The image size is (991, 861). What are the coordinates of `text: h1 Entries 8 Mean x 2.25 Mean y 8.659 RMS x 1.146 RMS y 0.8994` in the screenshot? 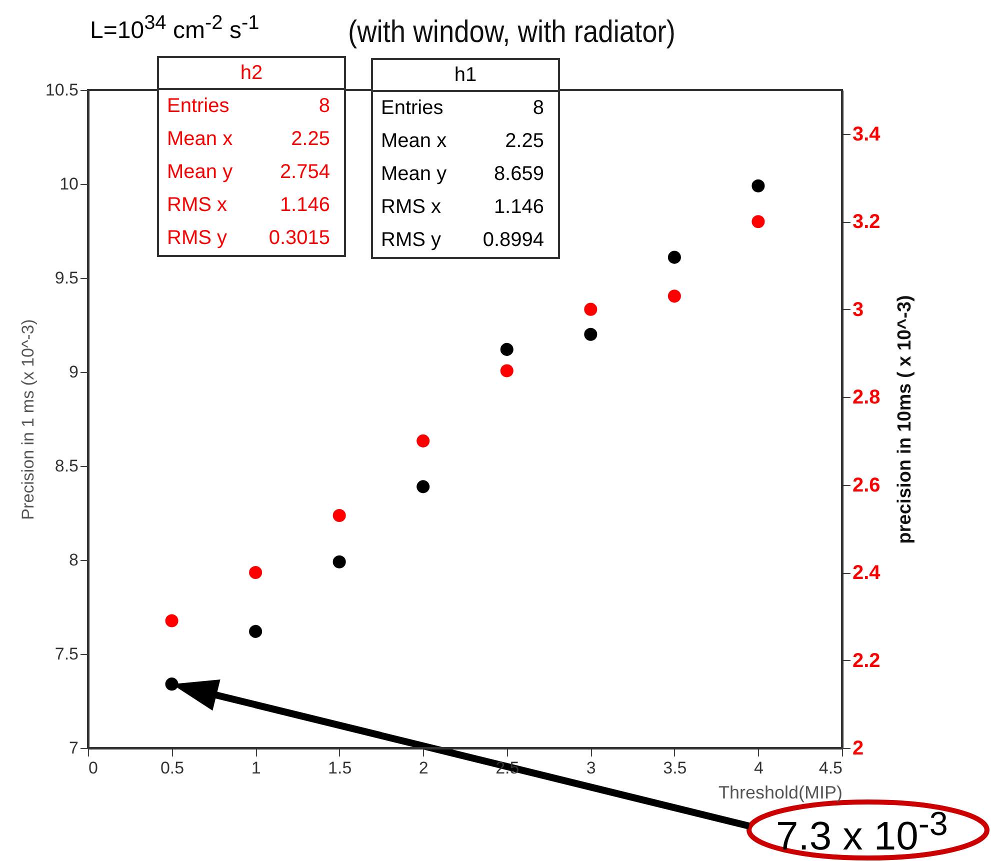 It's located at (462, 157).